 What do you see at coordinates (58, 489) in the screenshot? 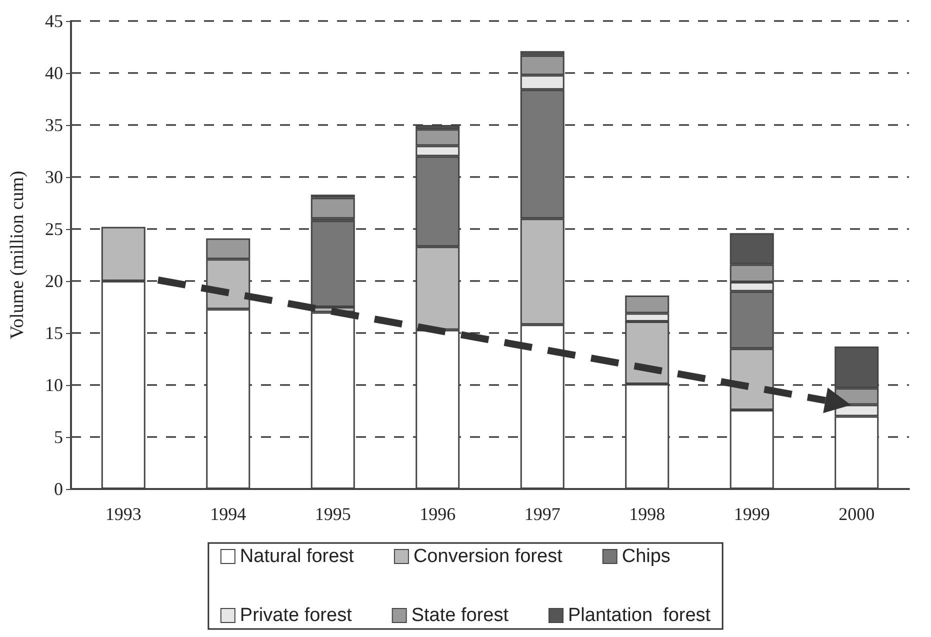
I see `y-tick-label: 0` at bounding box center [58, 489].